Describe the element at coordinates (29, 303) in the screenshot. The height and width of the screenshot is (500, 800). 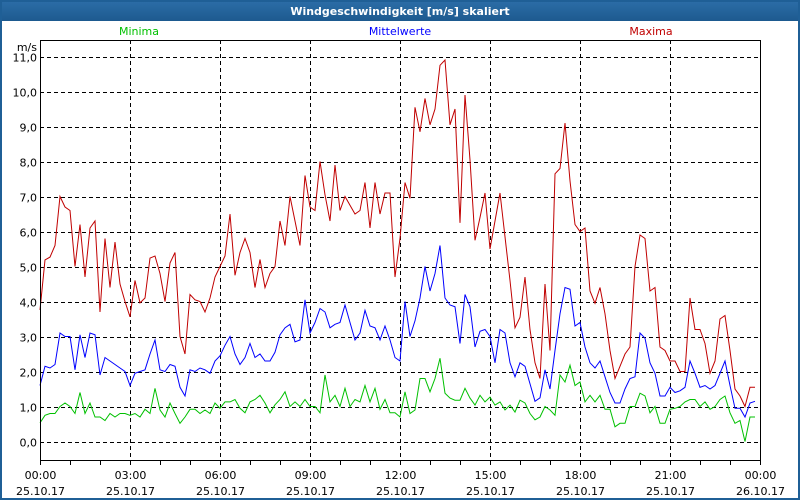
I see `y-tick-label: 4,0` at that location.